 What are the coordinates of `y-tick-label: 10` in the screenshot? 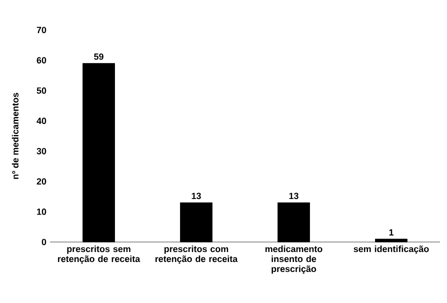 It's located at (41, 211).